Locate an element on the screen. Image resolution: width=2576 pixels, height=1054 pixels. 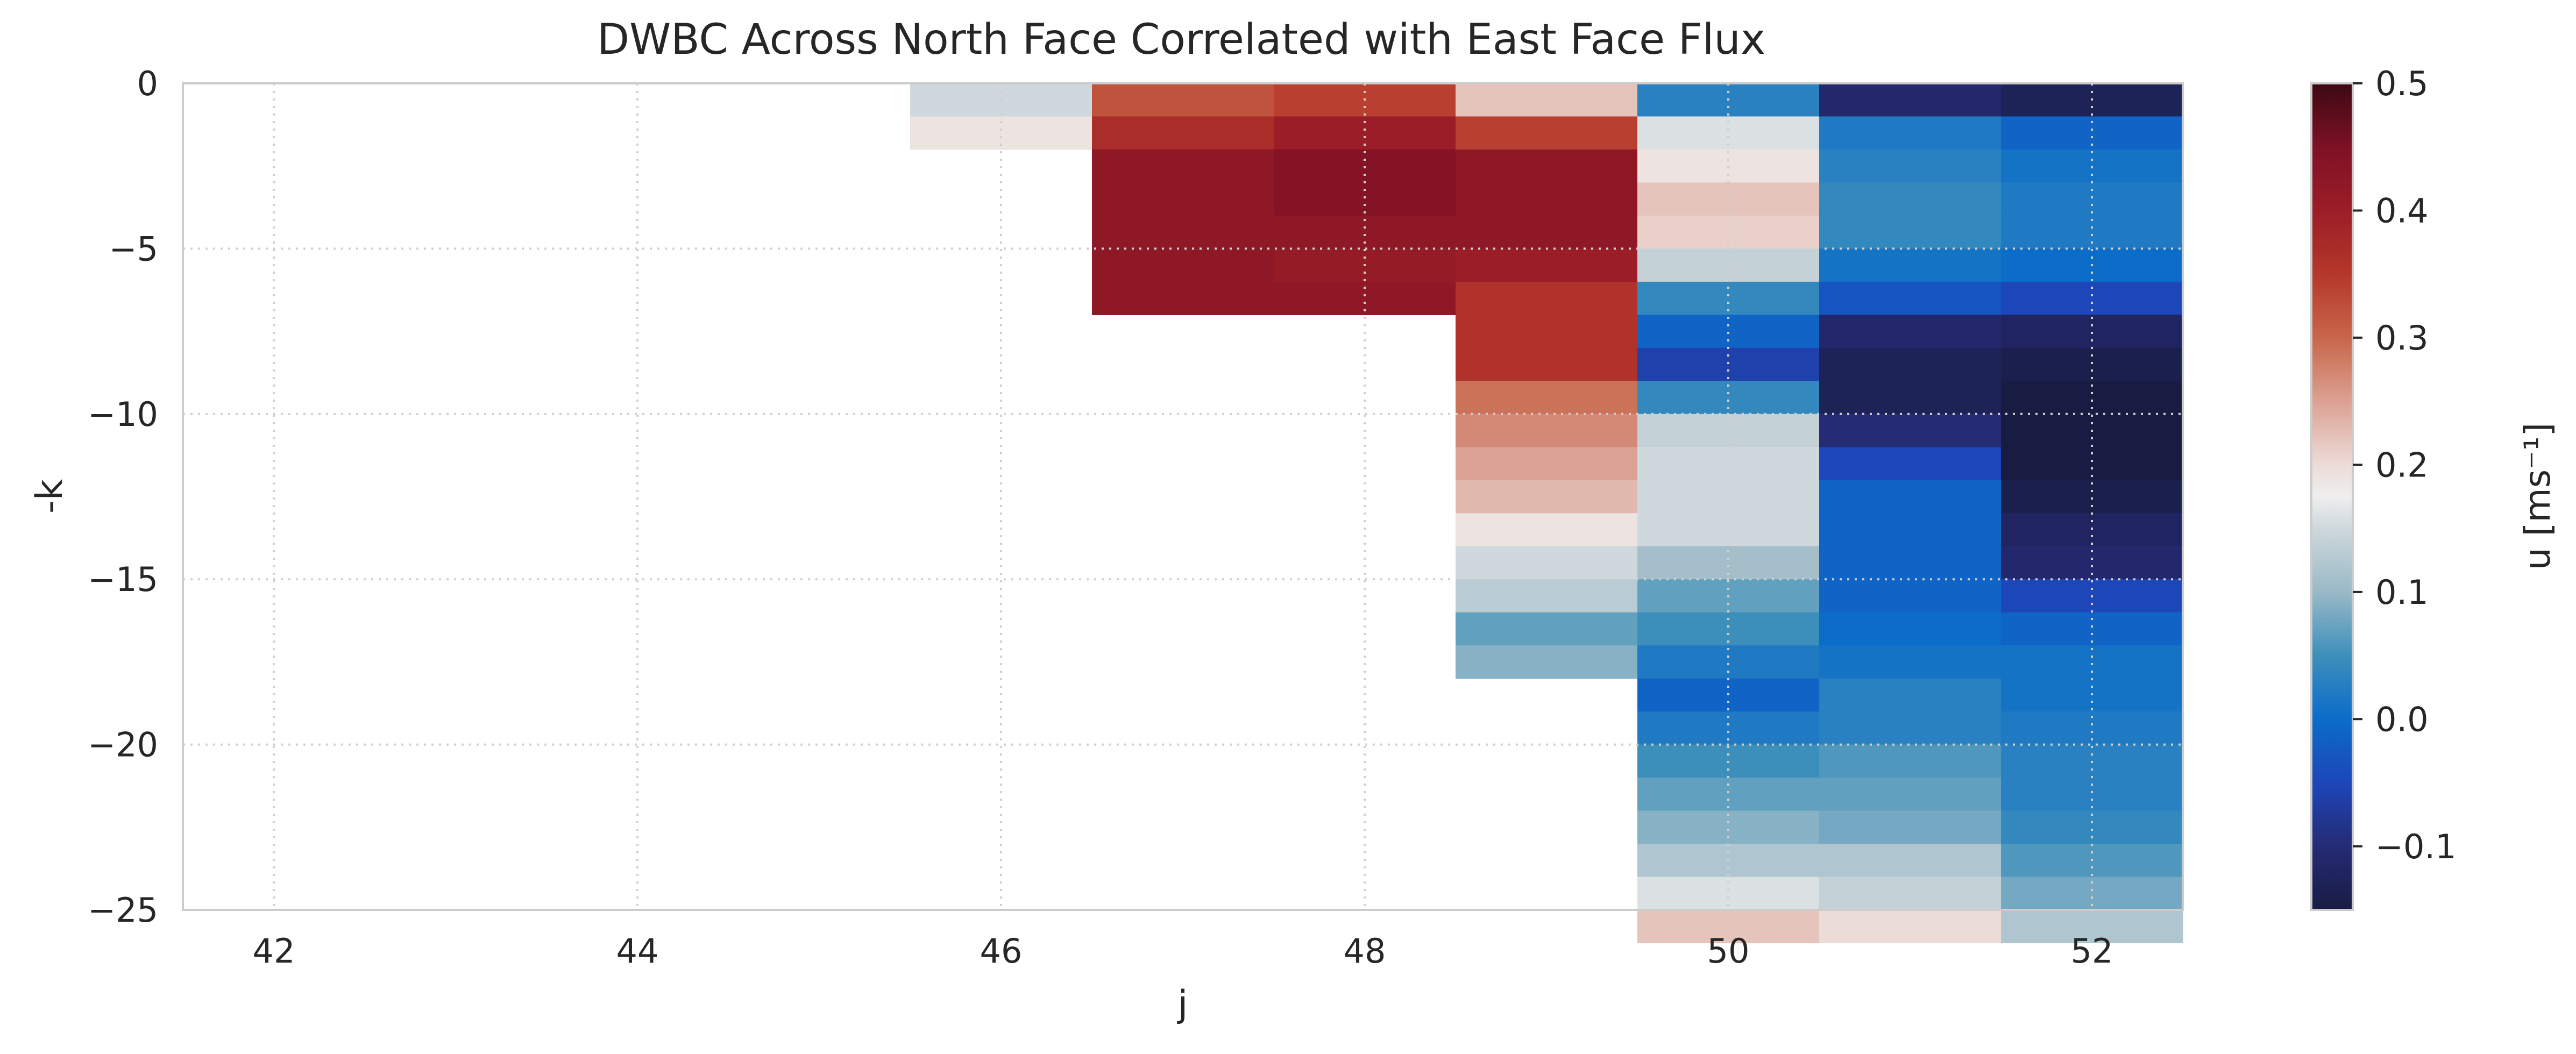
y-tick-label: −5 is located at coordinates (133, 248).